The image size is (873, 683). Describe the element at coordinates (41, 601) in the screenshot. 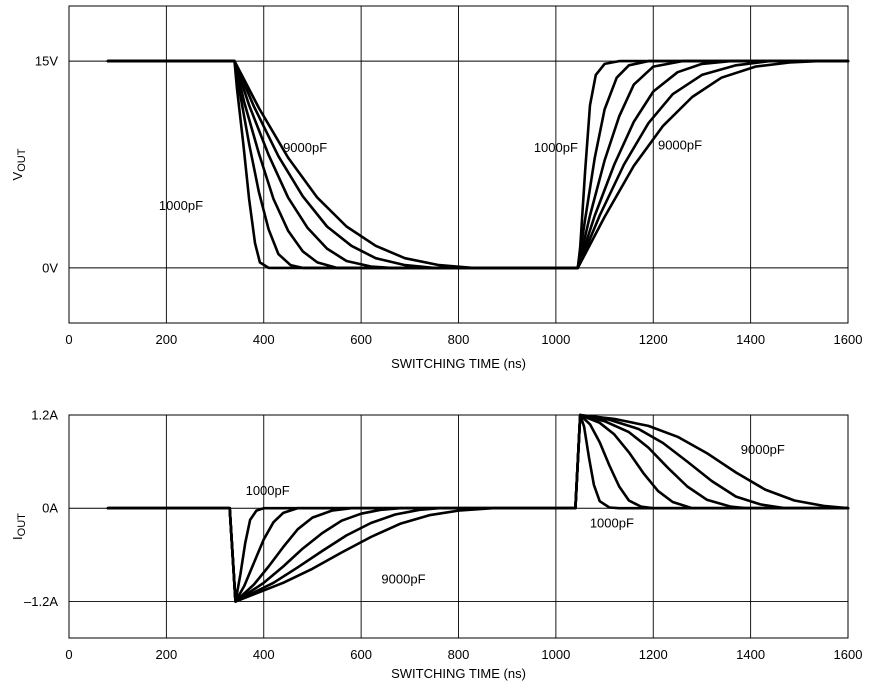

I see `iout-y-tick-label: –1.2A` at that location.